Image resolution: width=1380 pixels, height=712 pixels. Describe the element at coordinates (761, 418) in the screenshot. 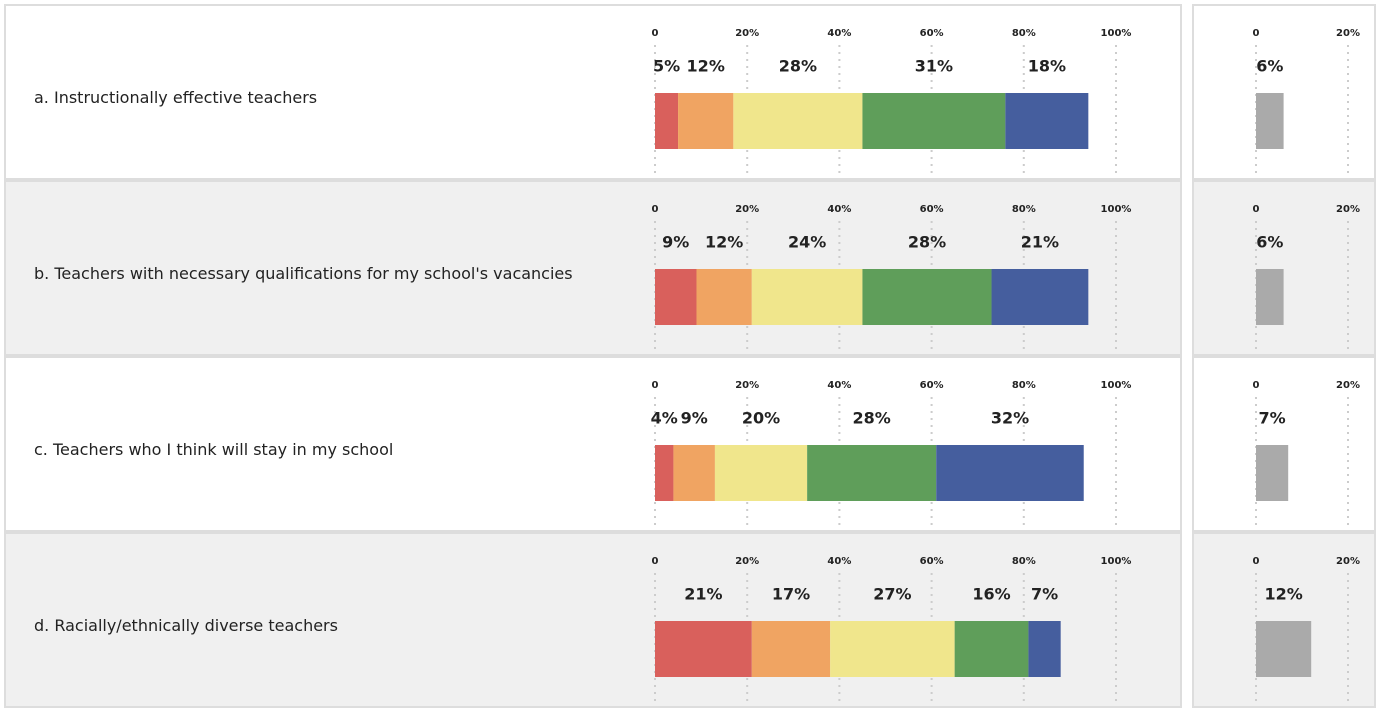

I see `value-label: 20%` at that location.